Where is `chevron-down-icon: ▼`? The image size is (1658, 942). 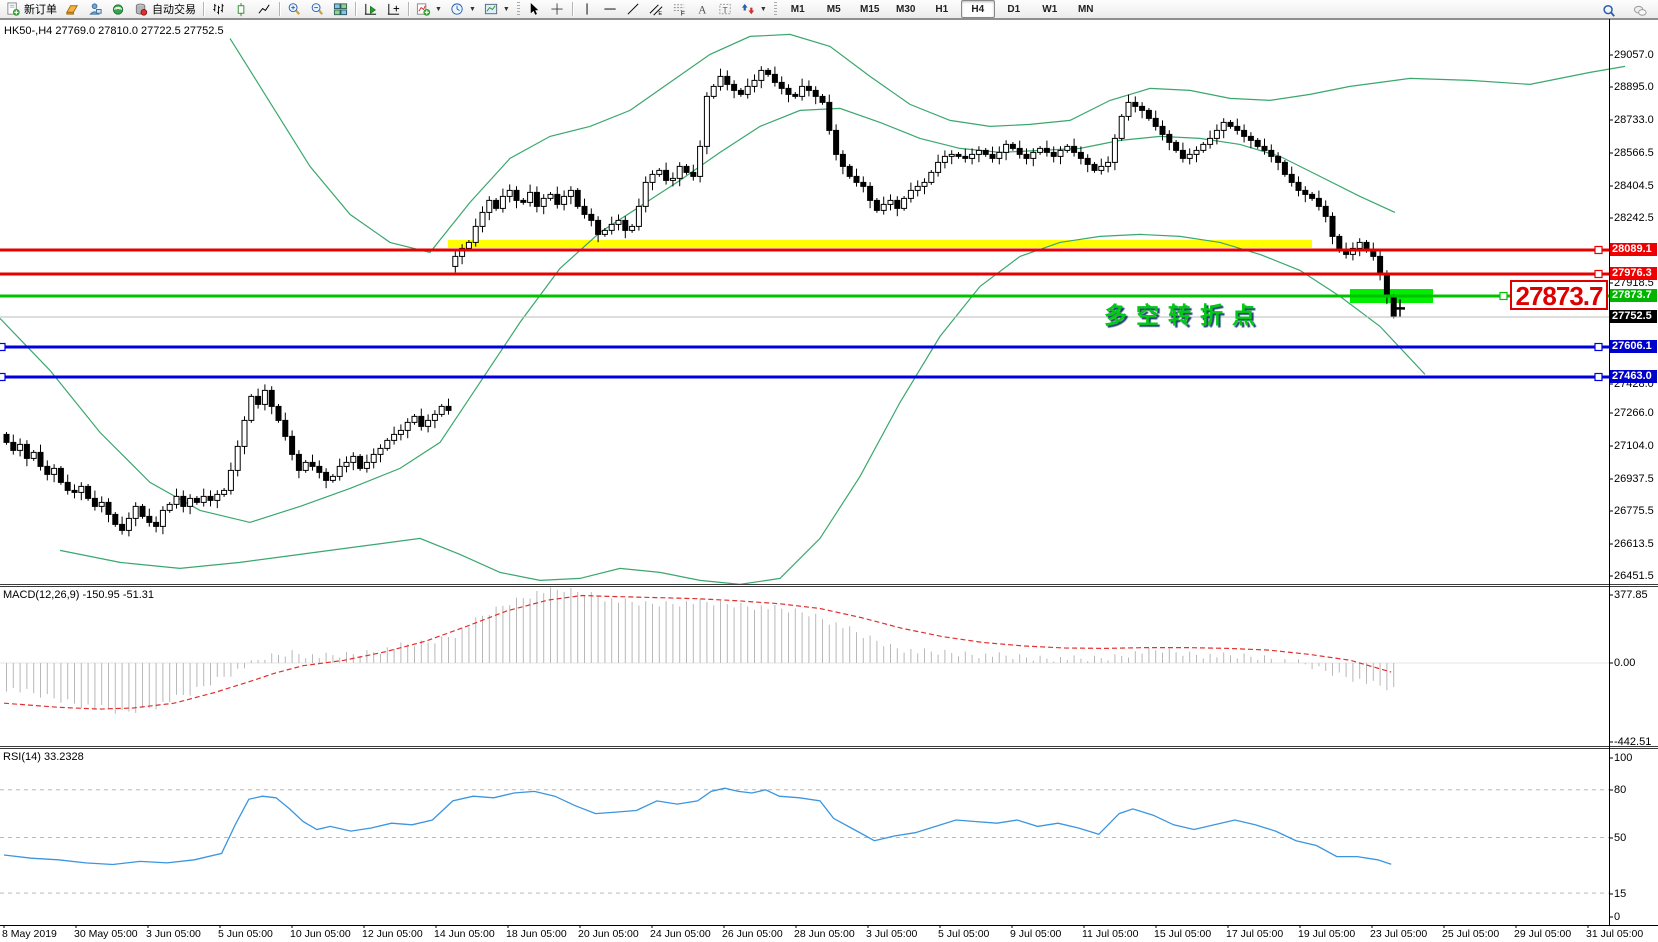 chevron-down-icon: ▼ is located at coordinates (506, 9).